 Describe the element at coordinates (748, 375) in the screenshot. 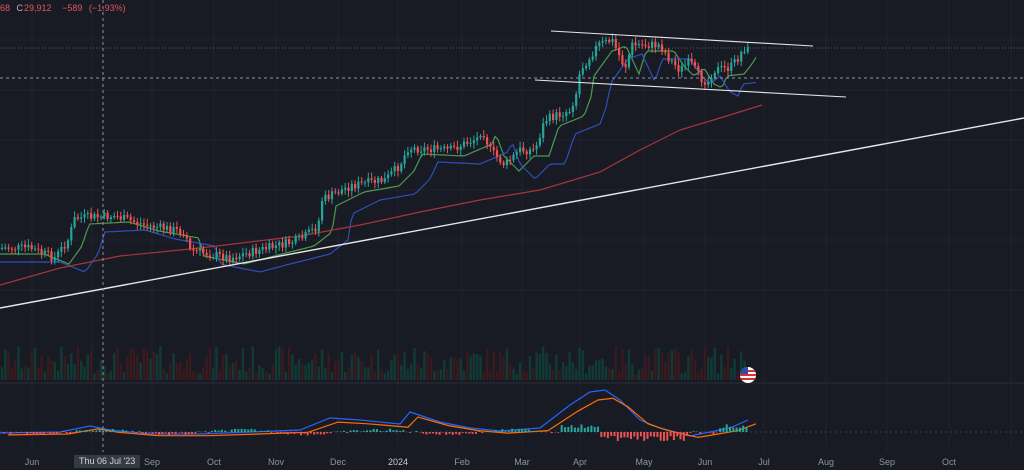

I see `us-flag-icon` at that location.